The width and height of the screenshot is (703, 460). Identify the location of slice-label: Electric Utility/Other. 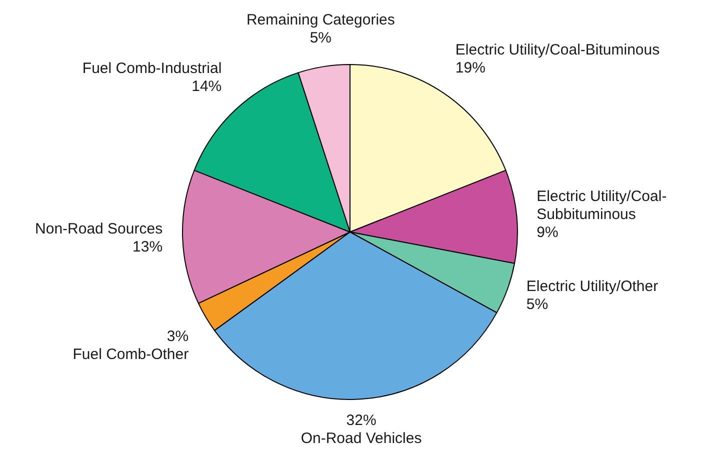
(592, 287).